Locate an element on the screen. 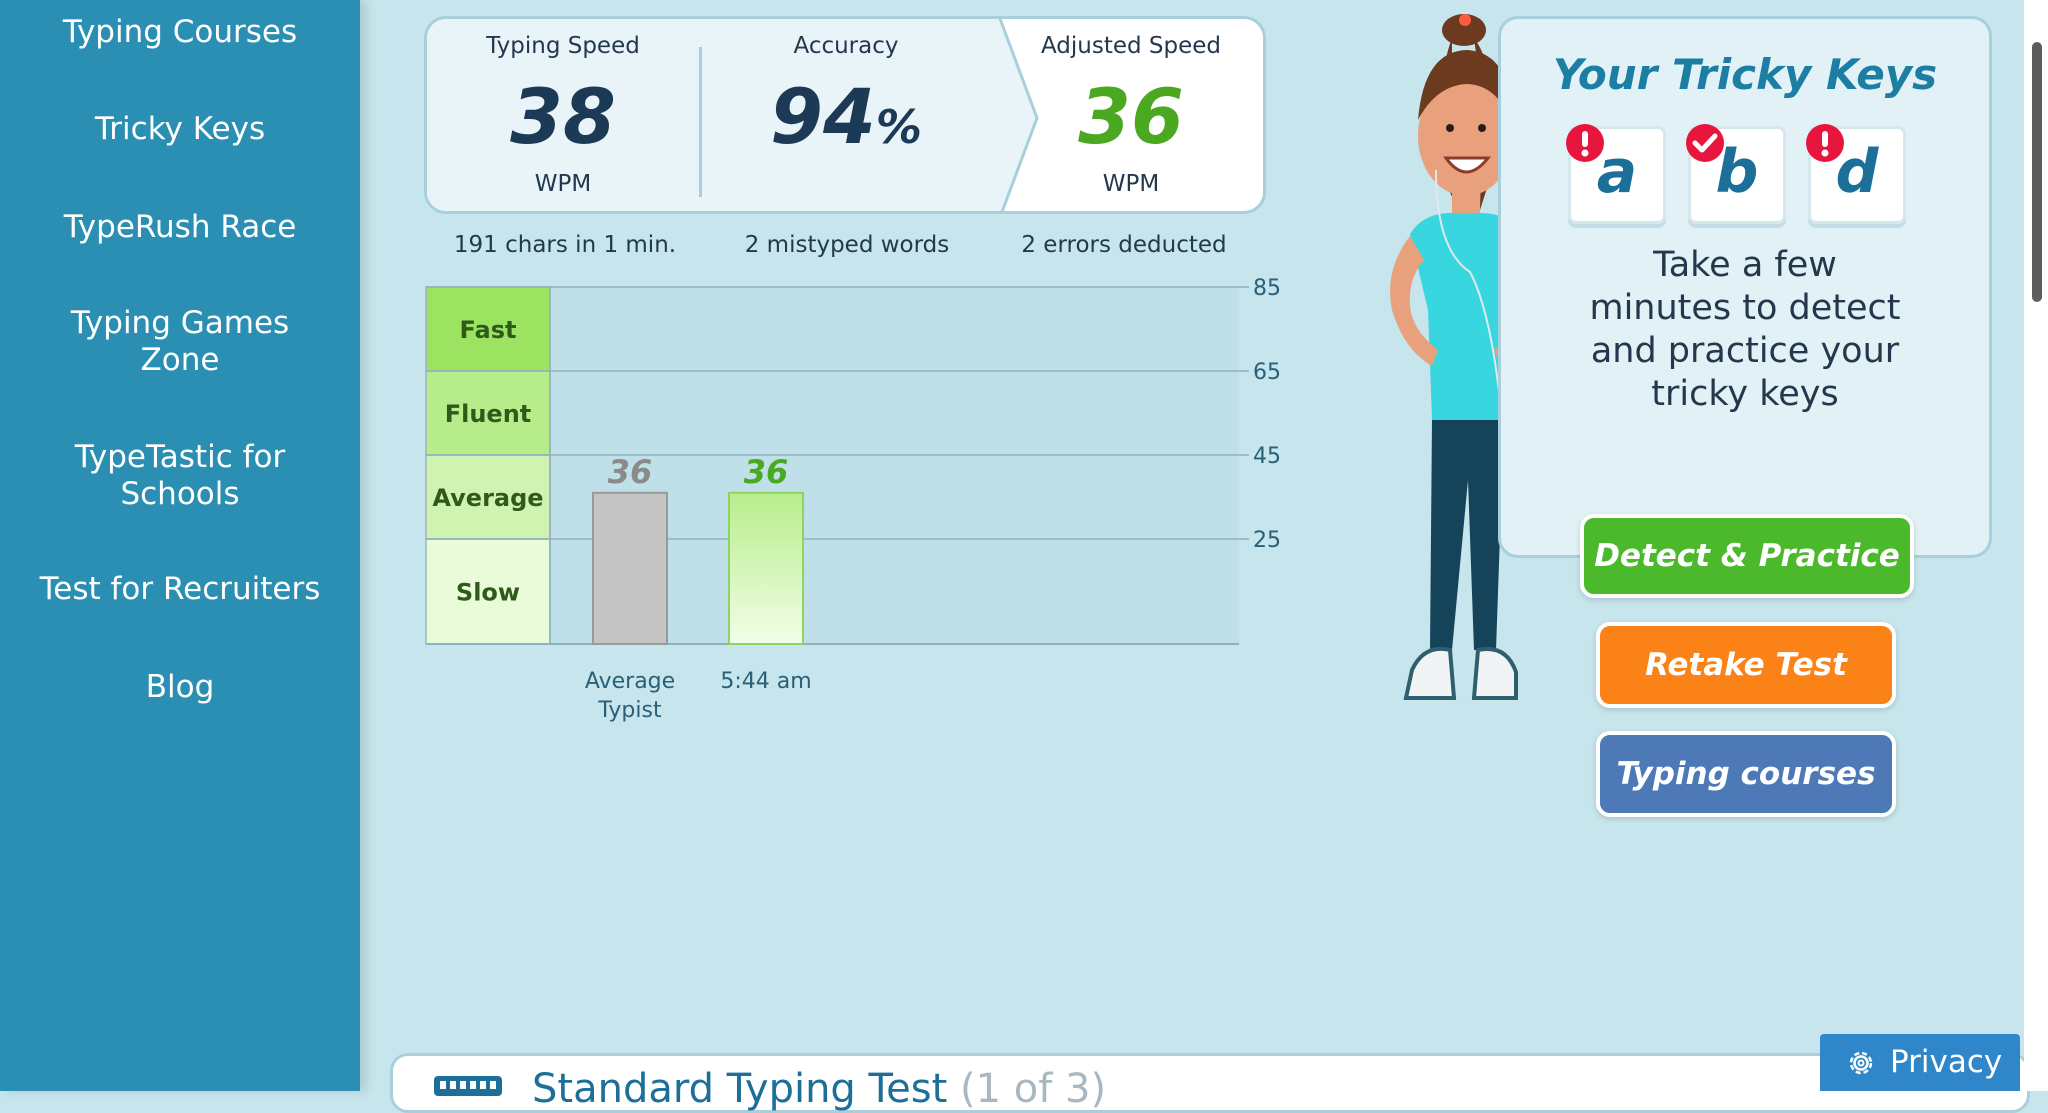 Image resolution: width=2048 pixels, height=1113 pixels. description-line: minutes to detect is located at coordinates (1745, 308).